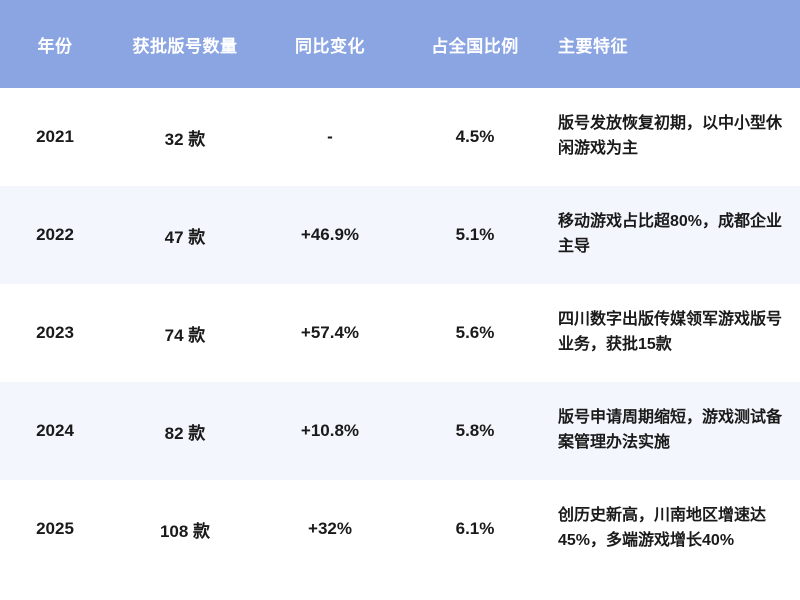 The image size is (800, 600). What do you see at coordinates (475, 234) in the screenshot?
I see `cell-share: 5.1%` at bounding box center [475, 234].